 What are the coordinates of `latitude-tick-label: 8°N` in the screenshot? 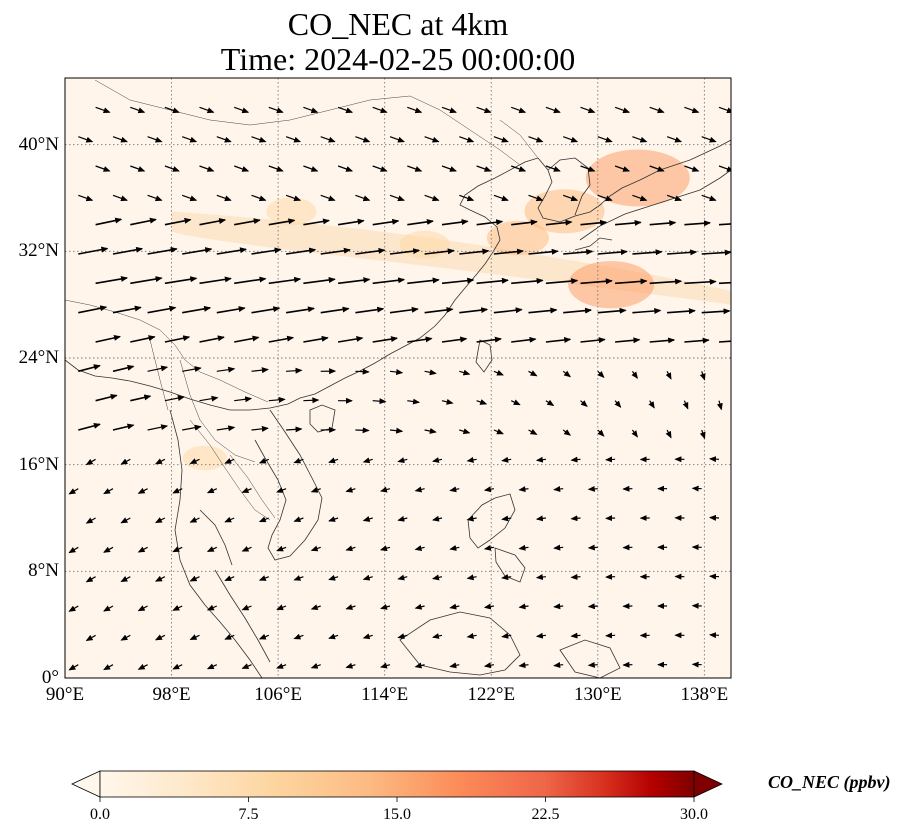 It's located at (43, 571).